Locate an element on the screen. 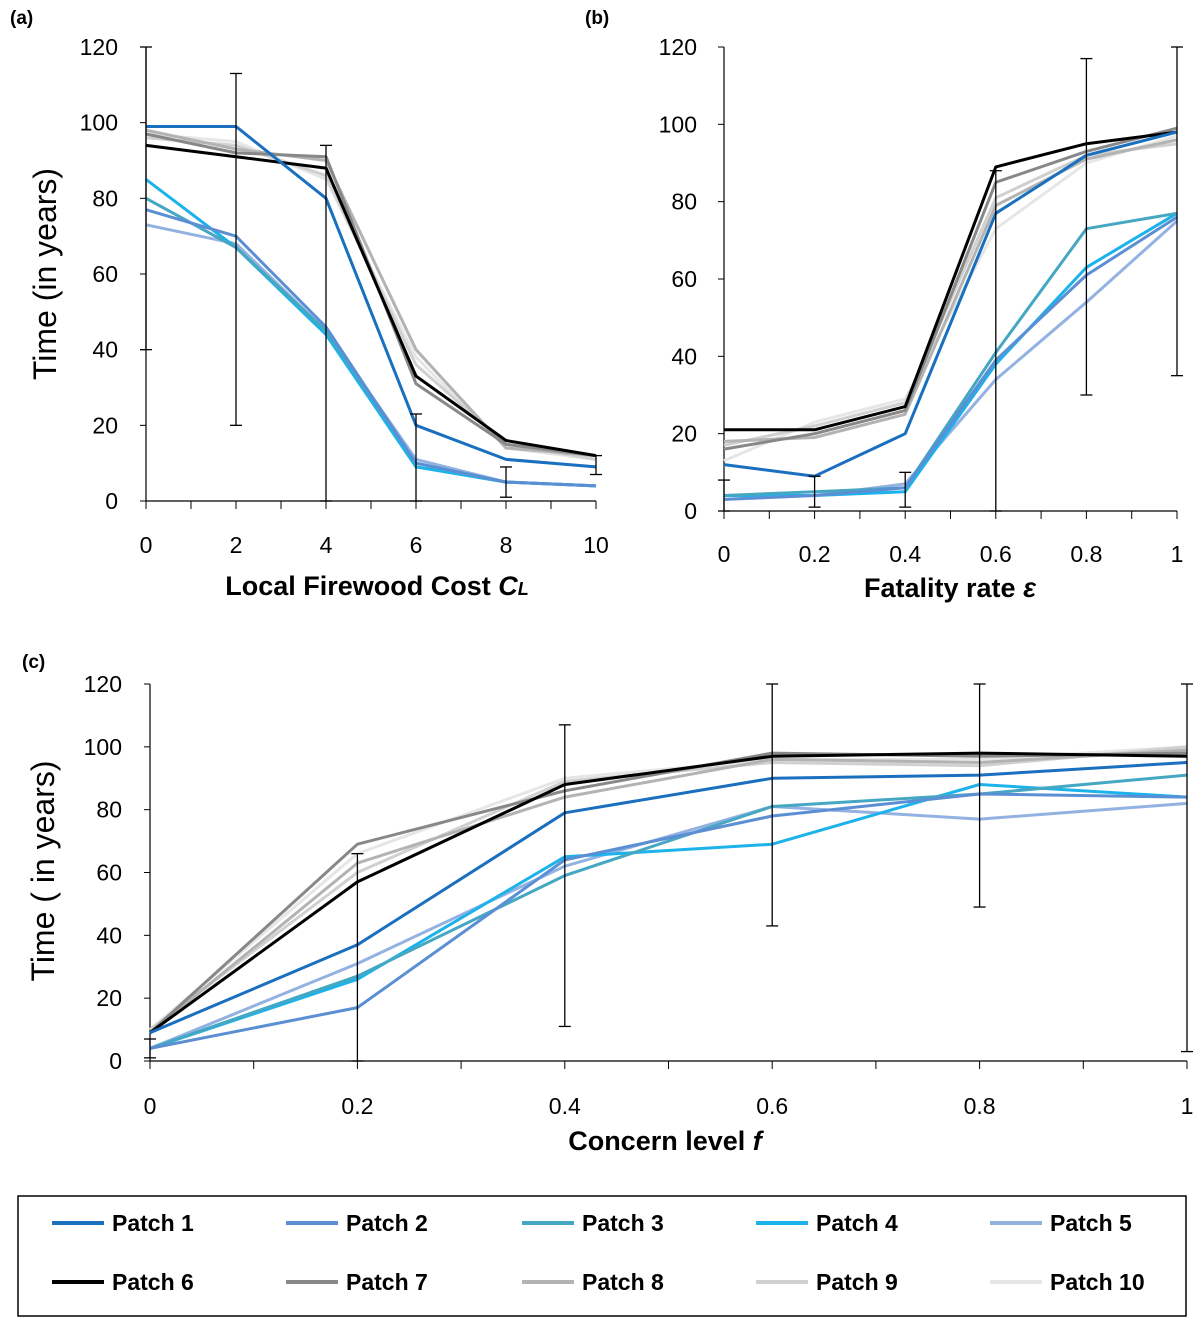  x-tick-label: 4 is located at coordinates (326, 545).